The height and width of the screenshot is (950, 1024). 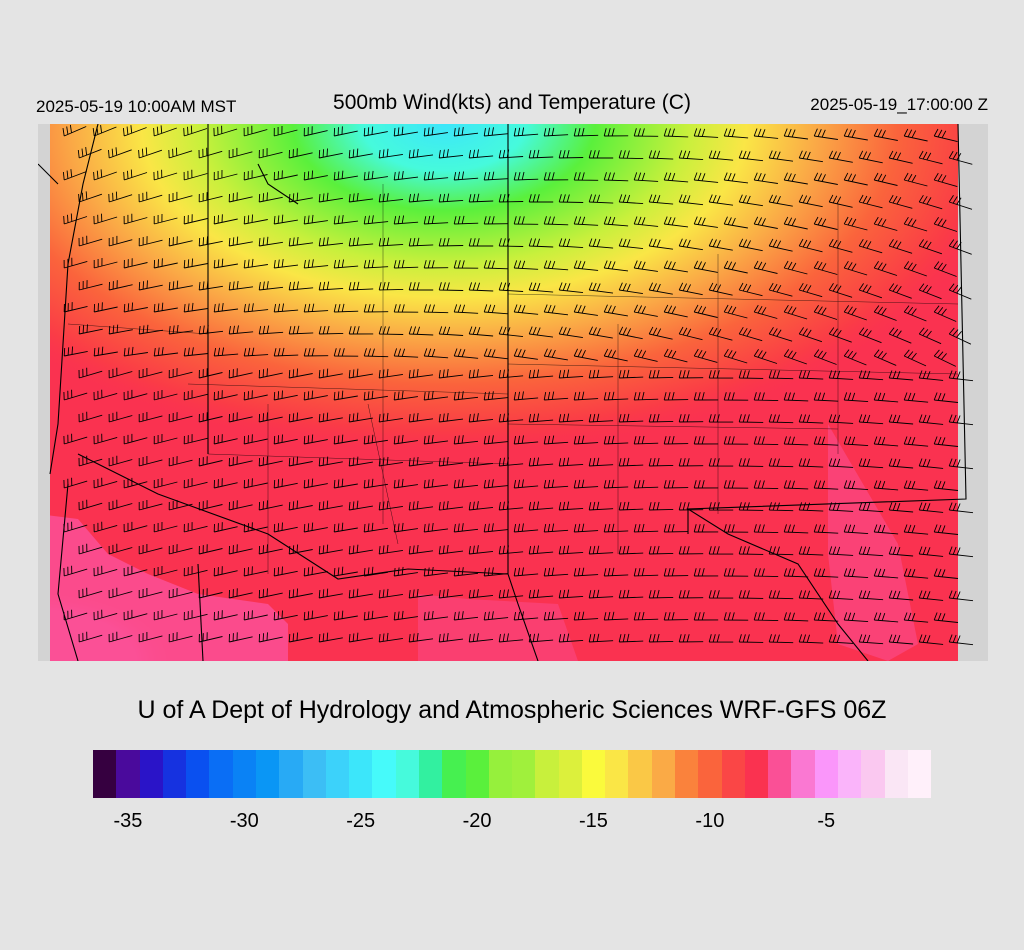 I want to click on colorbar-tick-label: -35, so click(x=128, y=821).